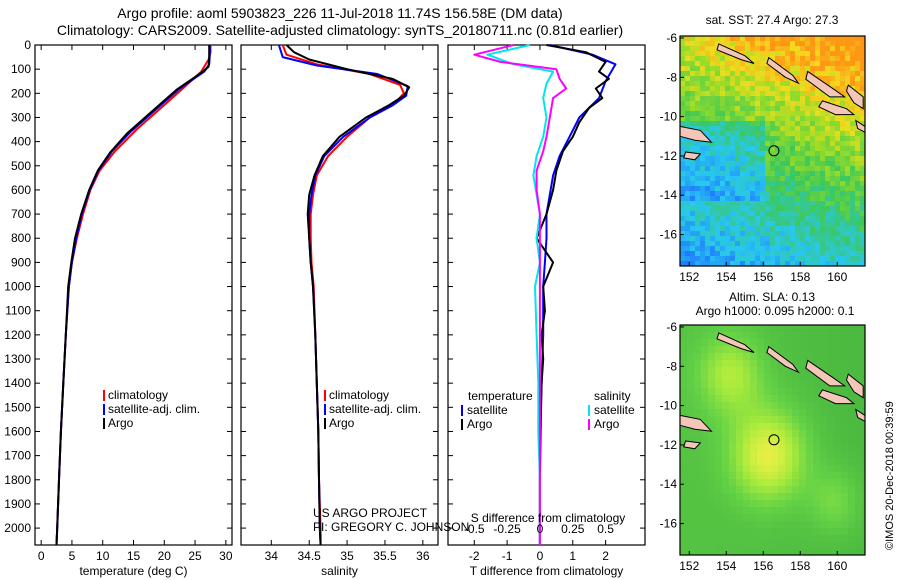  Describe the element at coordinates (671, 366) in the screenshot. I see `sla-map-ytick-label: -8` at that location.